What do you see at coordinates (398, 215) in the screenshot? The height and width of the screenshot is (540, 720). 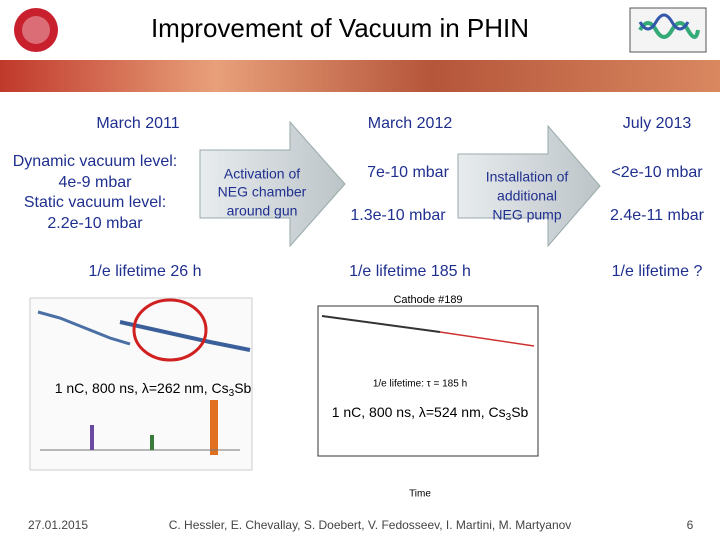 I see `vacuum-text: 1.3e-10 mbar` at bounding box center [398, 215].